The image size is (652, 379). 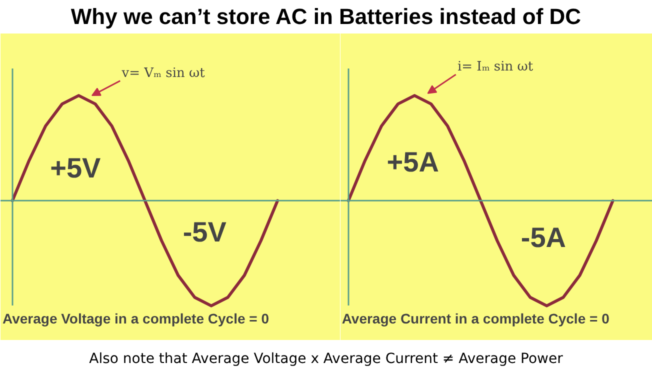 I want to click on chart-title: Why we can’t store AC in Batteries instead of DC, so click(x=326, y=17).